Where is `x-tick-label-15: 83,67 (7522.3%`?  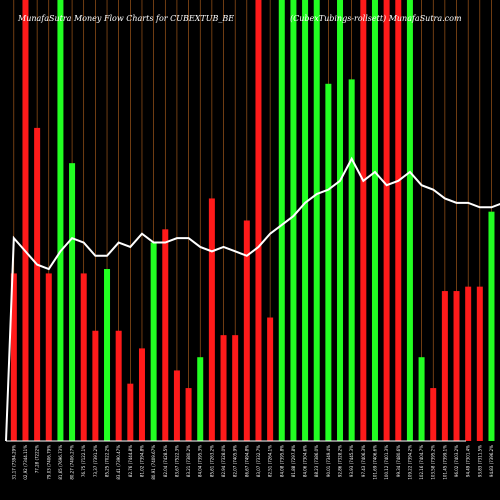 x-tick-label-15: 83,67 (7522.3% is located at coordinates (176, 461).